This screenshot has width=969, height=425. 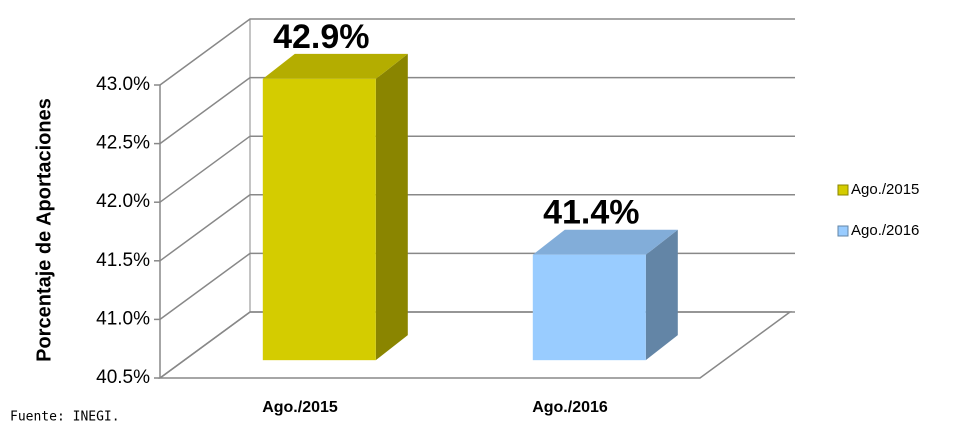 What do you see at coordinates (123, 260) in the screenshot?
I see `y-tick-label: 41.5%` at bounding box center [123, 260].